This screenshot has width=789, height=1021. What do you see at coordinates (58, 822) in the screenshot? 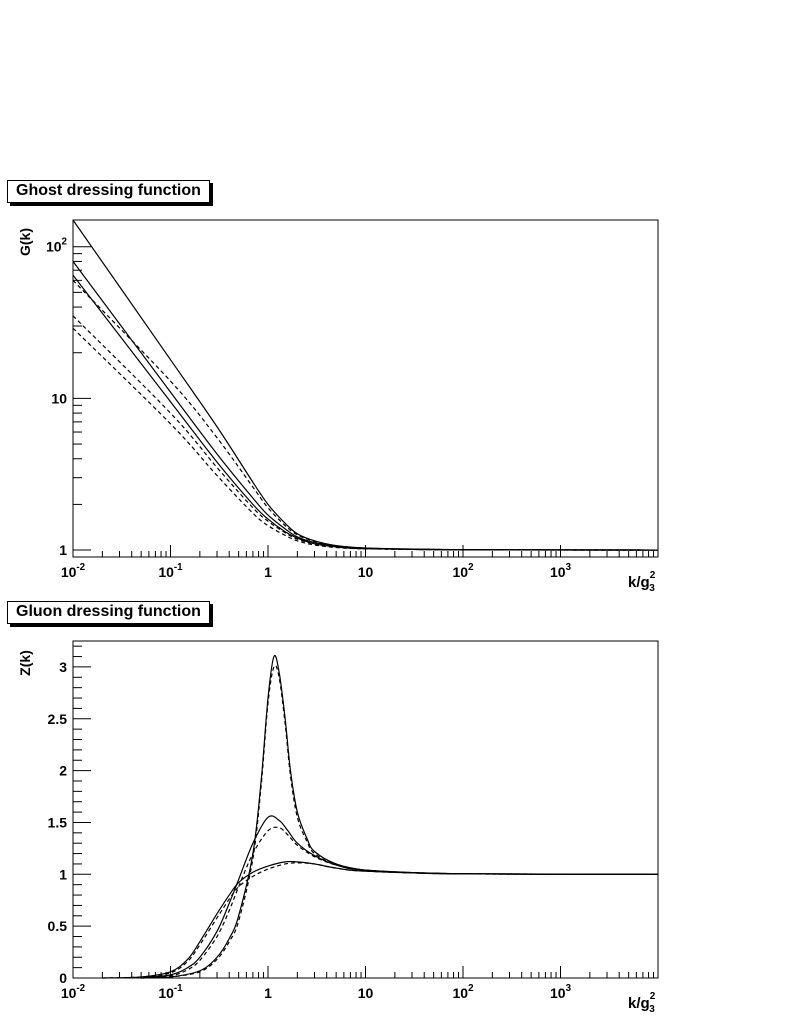
I see `y-tick-label: 1.5` at bounding box center [58, 822].